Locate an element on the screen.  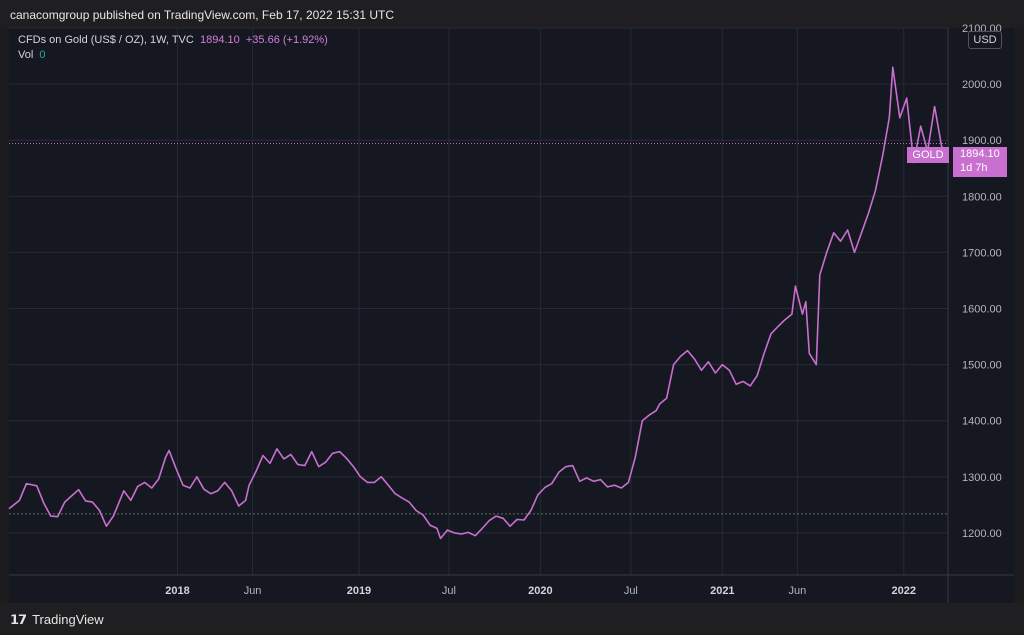
currency-button: USD is located at coordinates (985, 40).